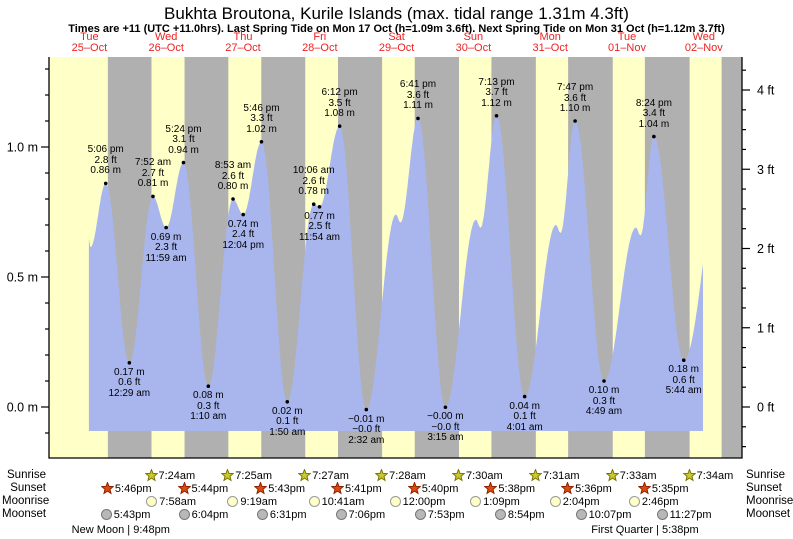 The height and width of the screenshot is (539, 793). I want to click on tide-label-line: 0.08 m, so click(208, 396).